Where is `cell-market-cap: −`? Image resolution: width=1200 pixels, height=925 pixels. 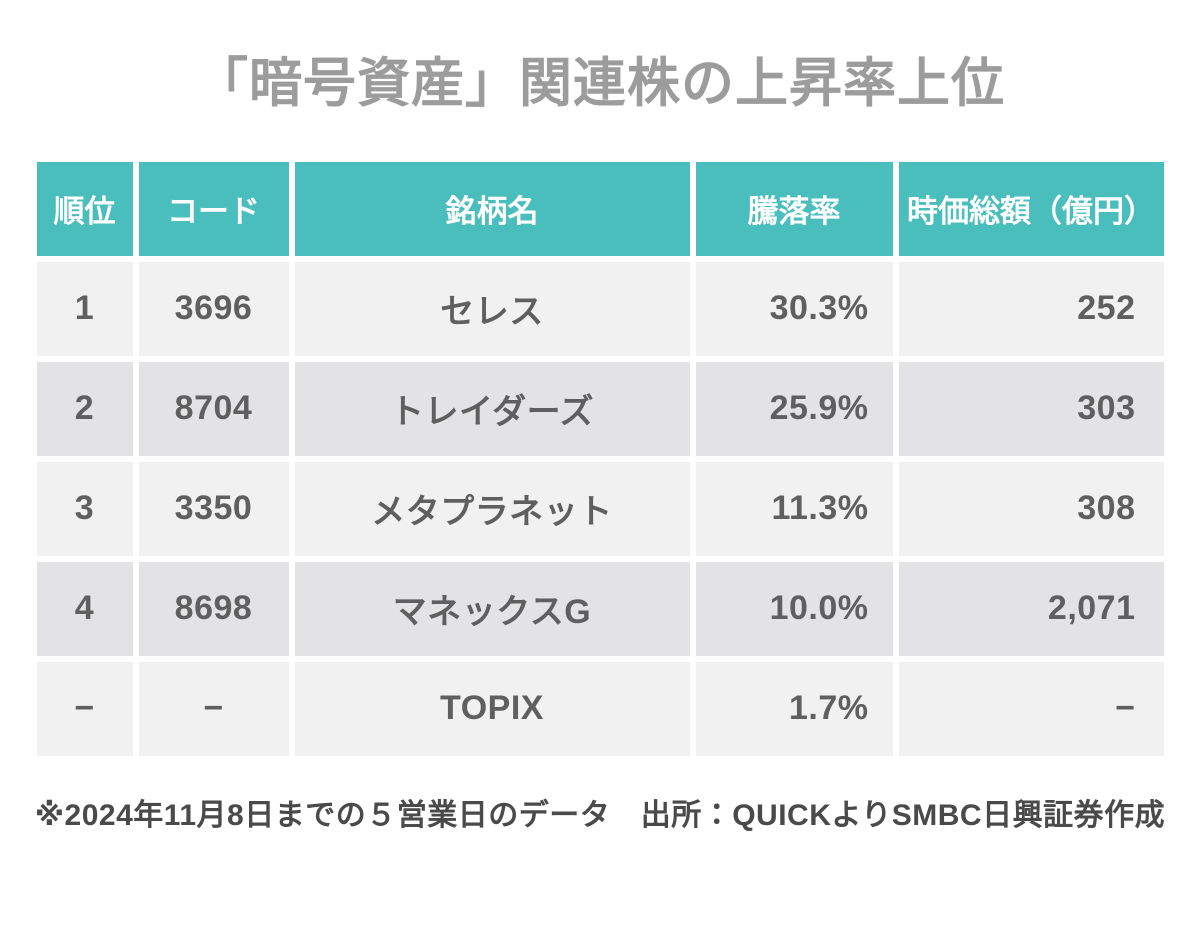
cell-market-cap: − is located at coordinates (1031, 708).